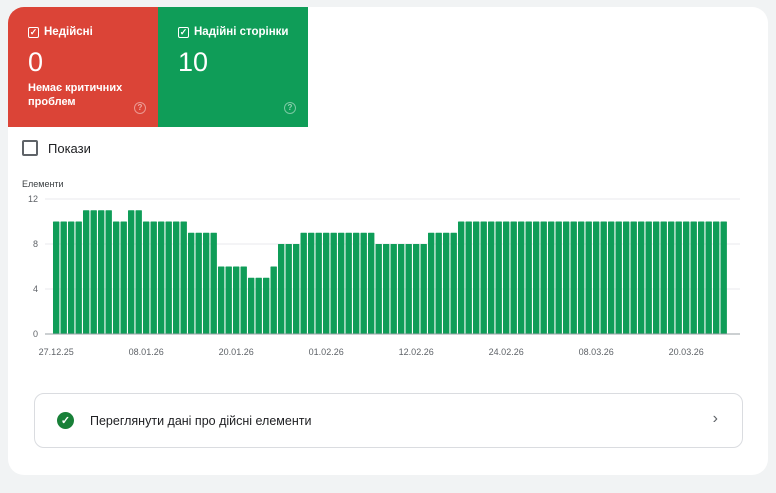 The image size is (776, 493). I want to click on tile-label: Надійні сторінки, so click(241, 32).